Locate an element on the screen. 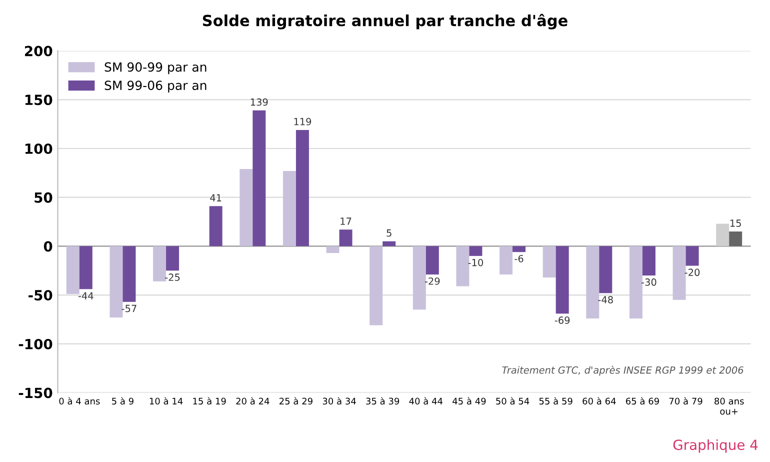  x-tick-label: 10 à 14 is located at coordinates (166, 401).